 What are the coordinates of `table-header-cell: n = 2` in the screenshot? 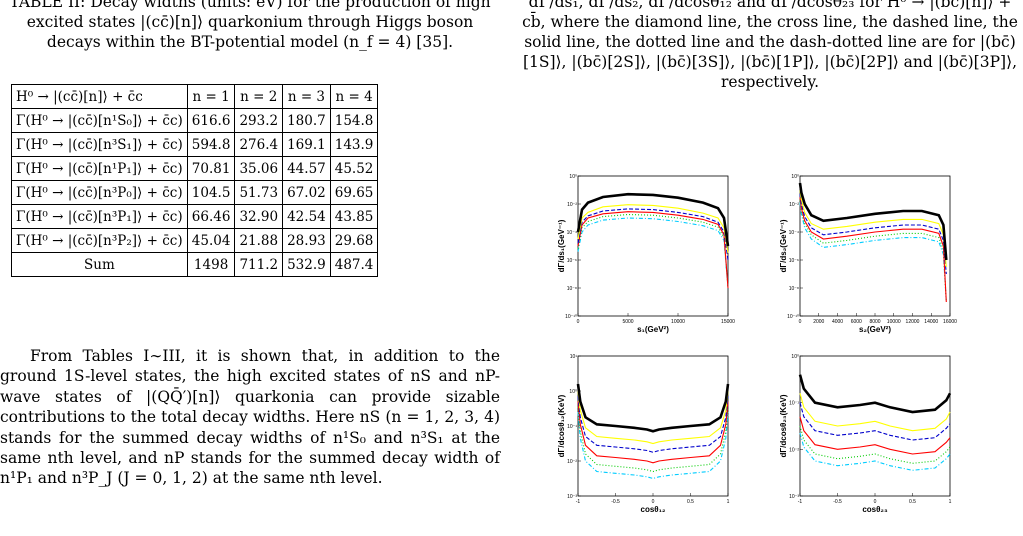 It's located at (259, 96).